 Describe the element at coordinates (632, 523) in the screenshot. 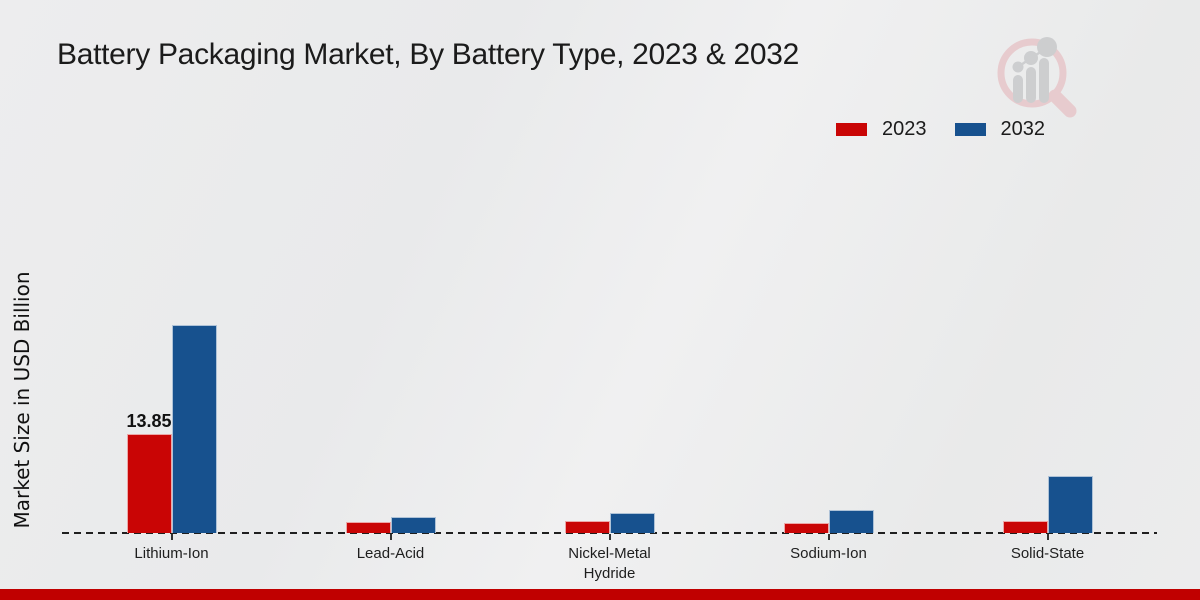

I see `bar-2032-nickel-metal-hydride` at that location.